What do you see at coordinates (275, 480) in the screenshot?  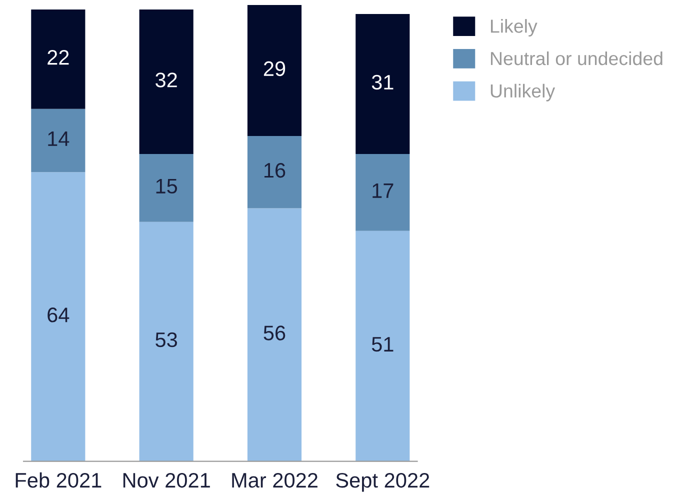 I see `x-tick-label: Mar 2022` at bounding box center [275, 480].